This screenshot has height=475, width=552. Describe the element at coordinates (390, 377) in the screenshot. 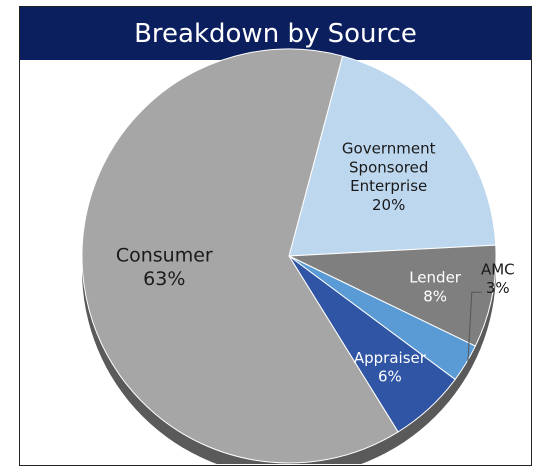

I see `slice-value-label-3: 6%` at that location.